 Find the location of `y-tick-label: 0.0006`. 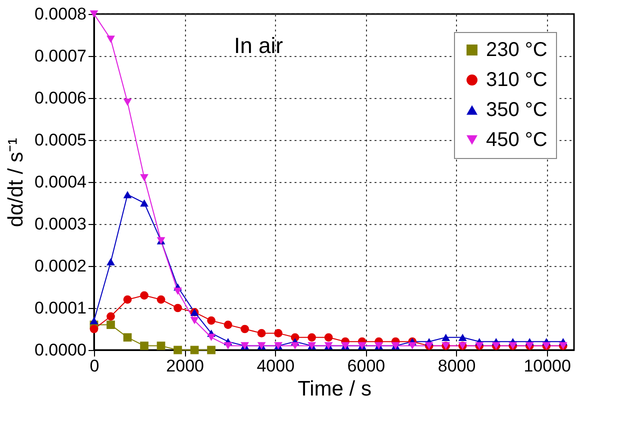

y-tick-label: 0.0006 is located at coordinates (60, 98).